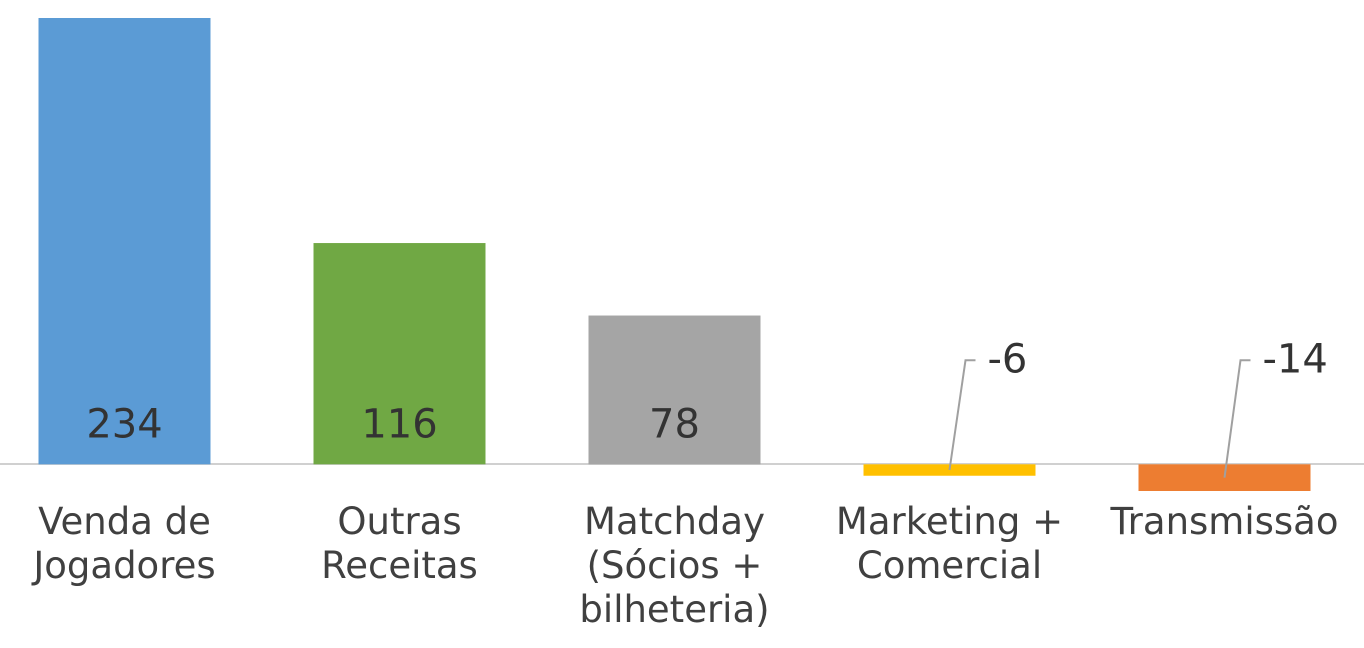  Describe the element at coordinates (399, 543) in the screenshot. I see `category-label: Outras Receitas` at that location.